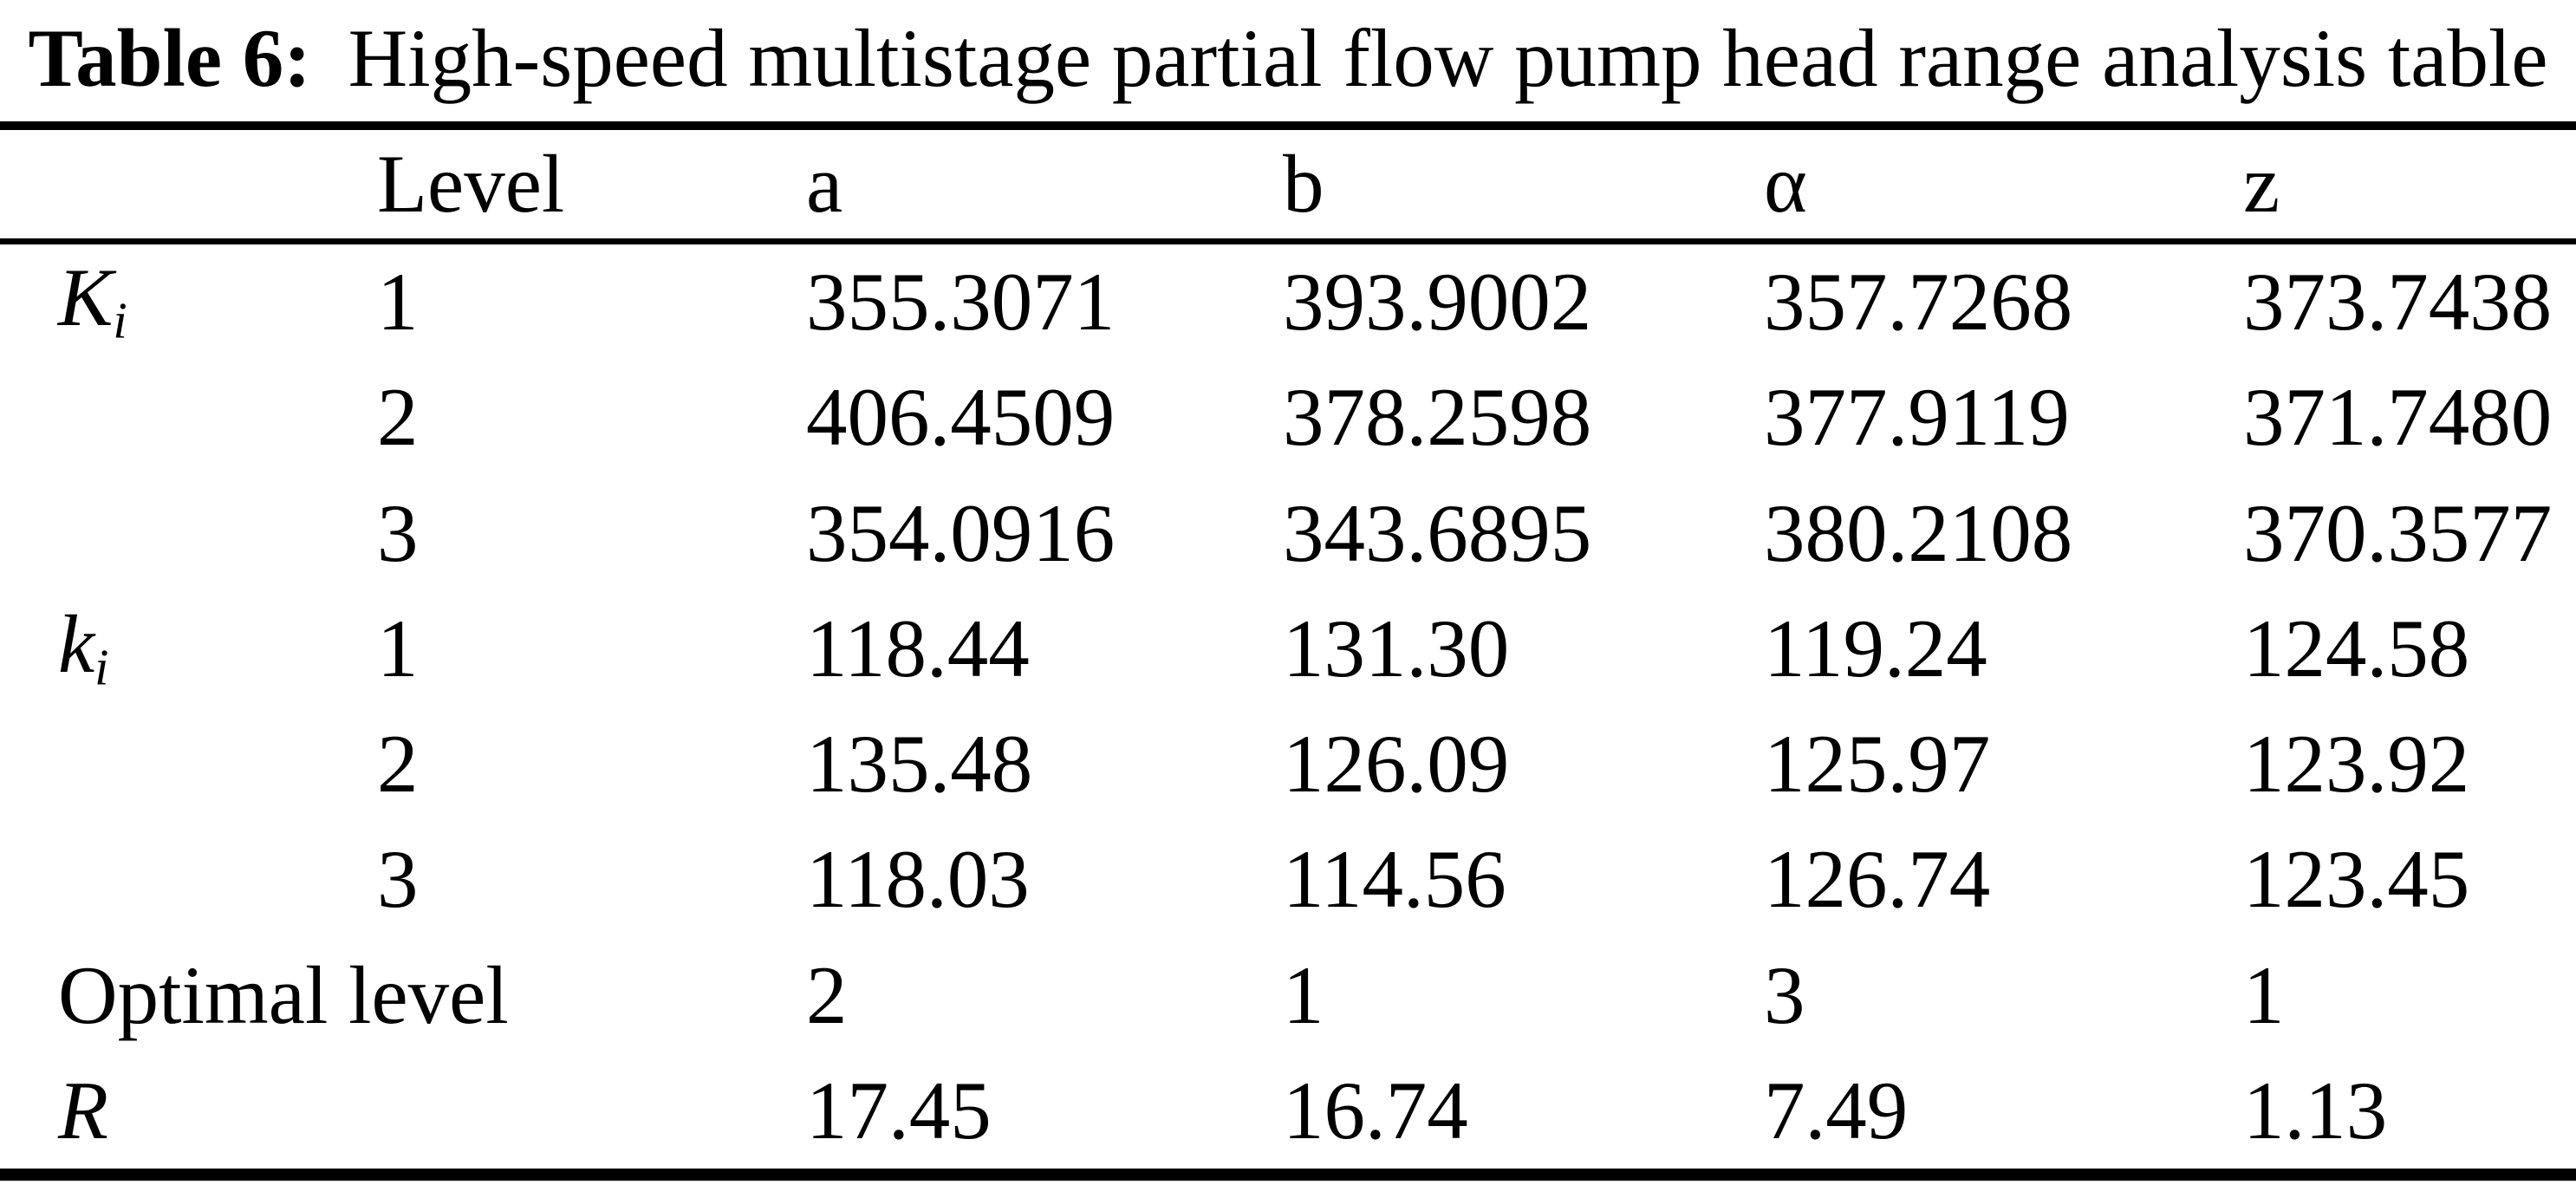 This screenshot has height=1185, width=2576. What do you see at coordinates (1394, 879) in the screenshot?
I see `table-cell: 114.56` at bounding box center [1394, 879].